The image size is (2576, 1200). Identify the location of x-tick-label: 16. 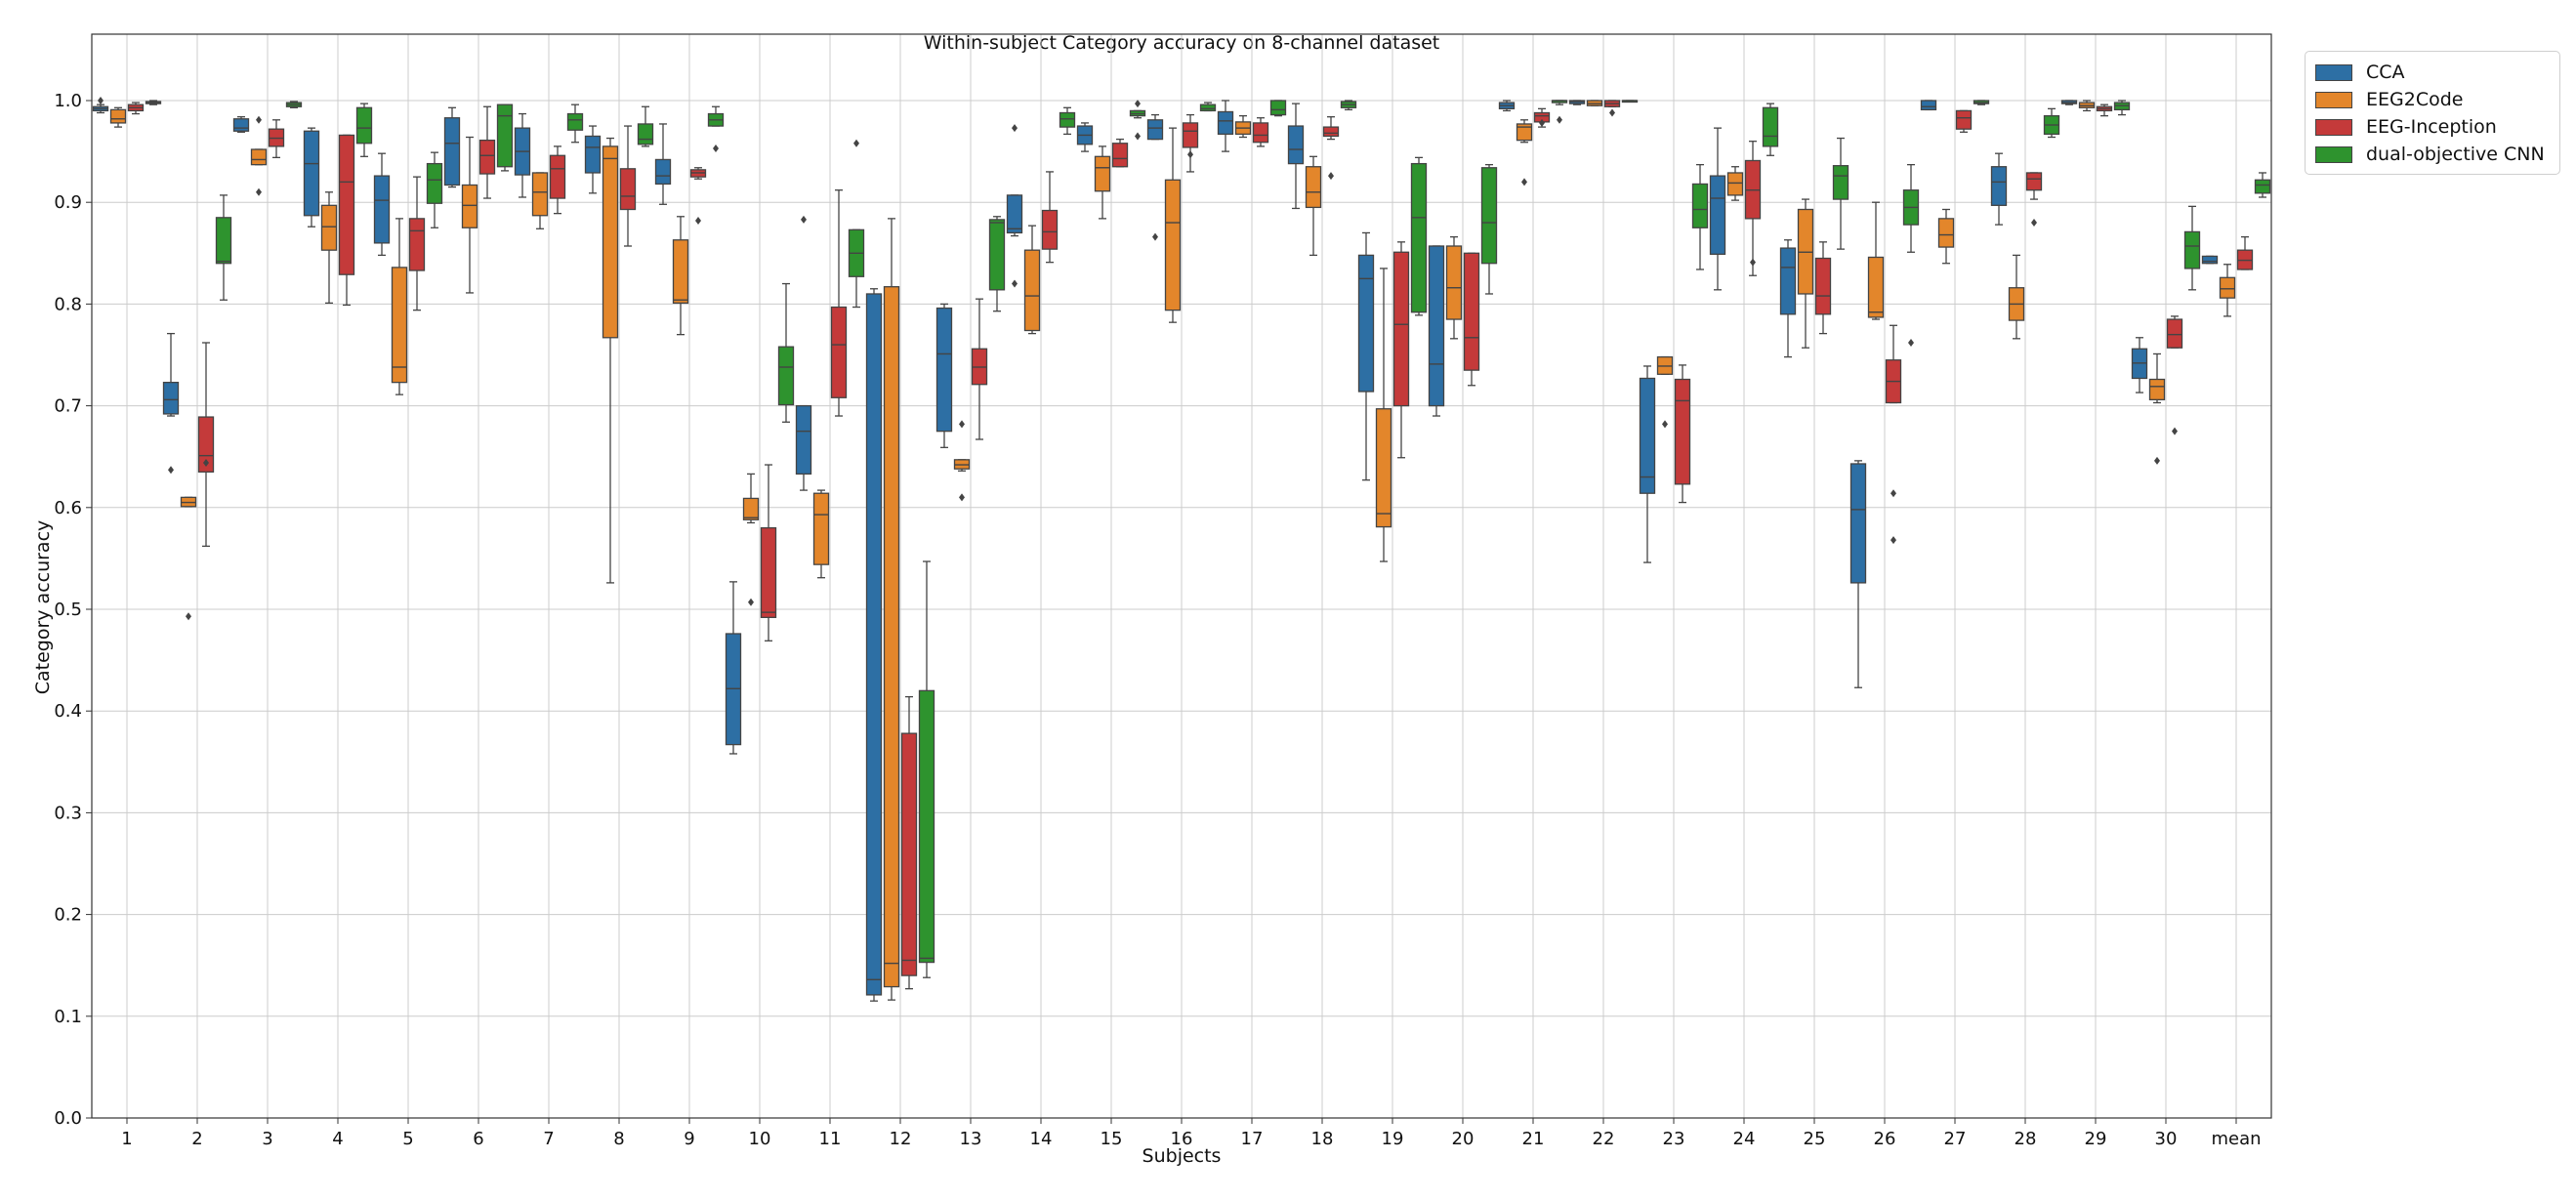
(1182, 1139).